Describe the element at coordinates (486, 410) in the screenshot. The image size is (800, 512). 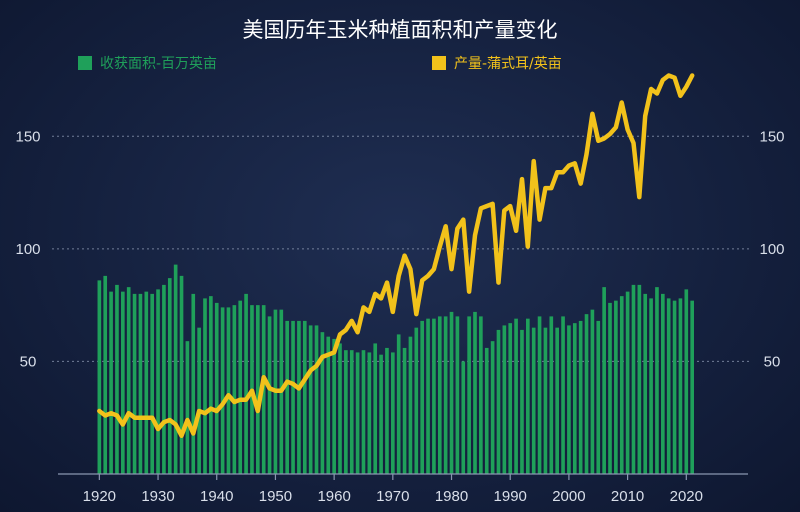
I see `bar-1986` at that location.